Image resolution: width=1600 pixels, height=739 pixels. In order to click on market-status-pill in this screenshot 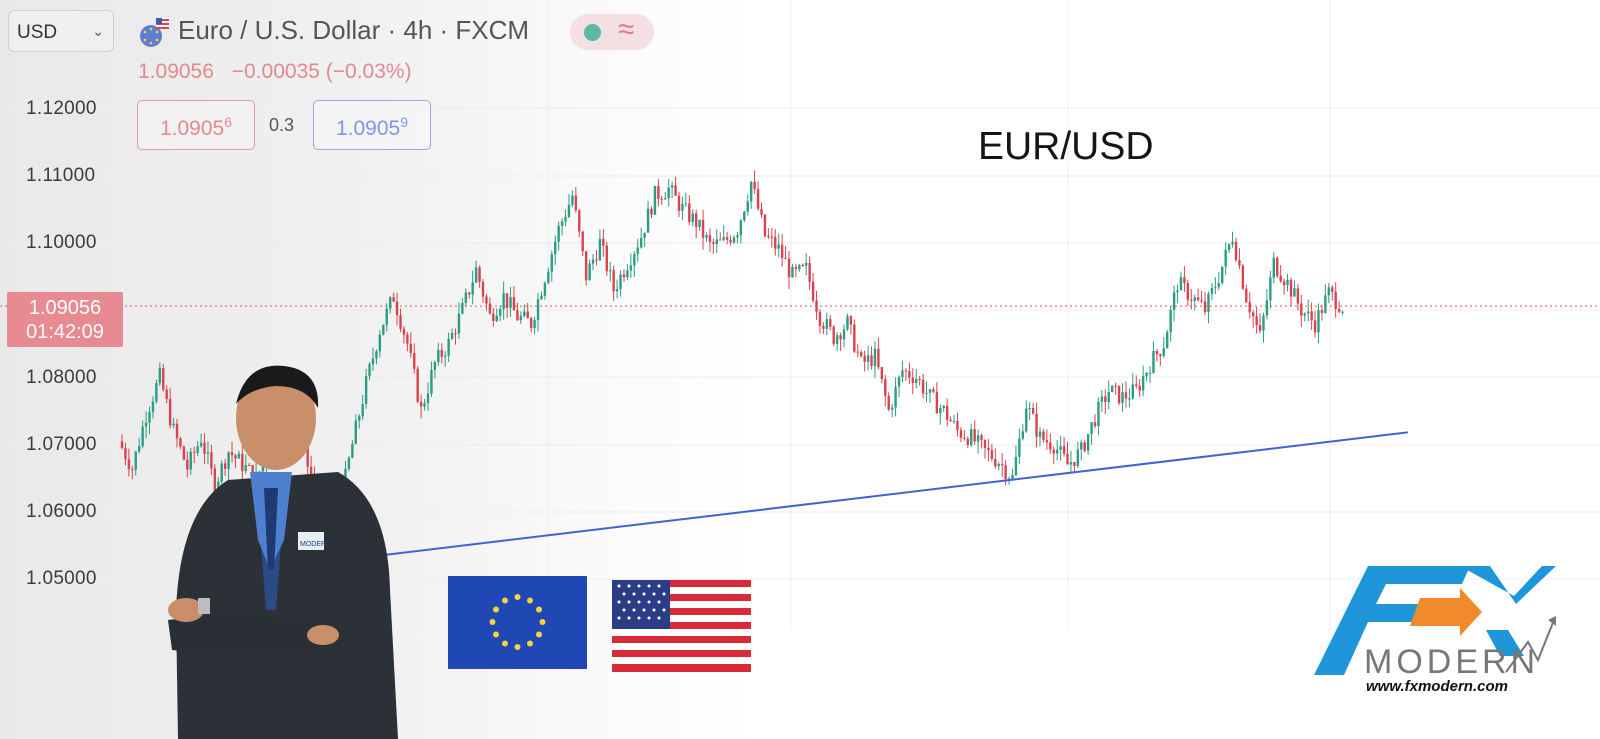, I will do `click(612, 32)`.